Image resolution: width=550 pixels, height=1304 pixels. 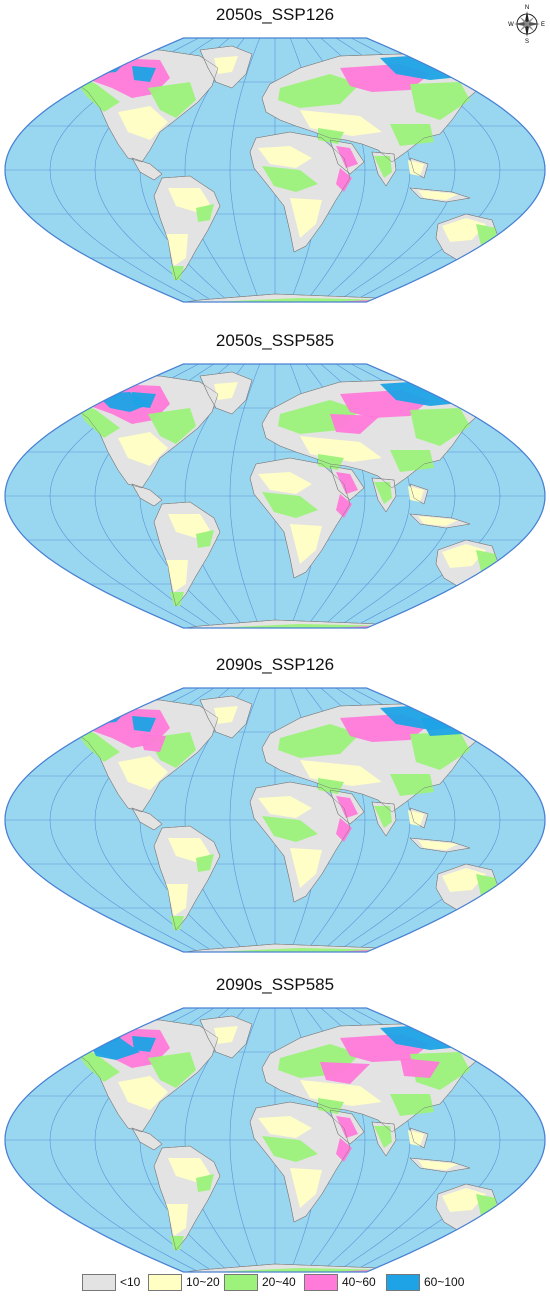 What do you see at coordinates (275, 14) in the screenshot?
I see `panel-title: 2050s_SSP126` at bounding box center [275, 14].